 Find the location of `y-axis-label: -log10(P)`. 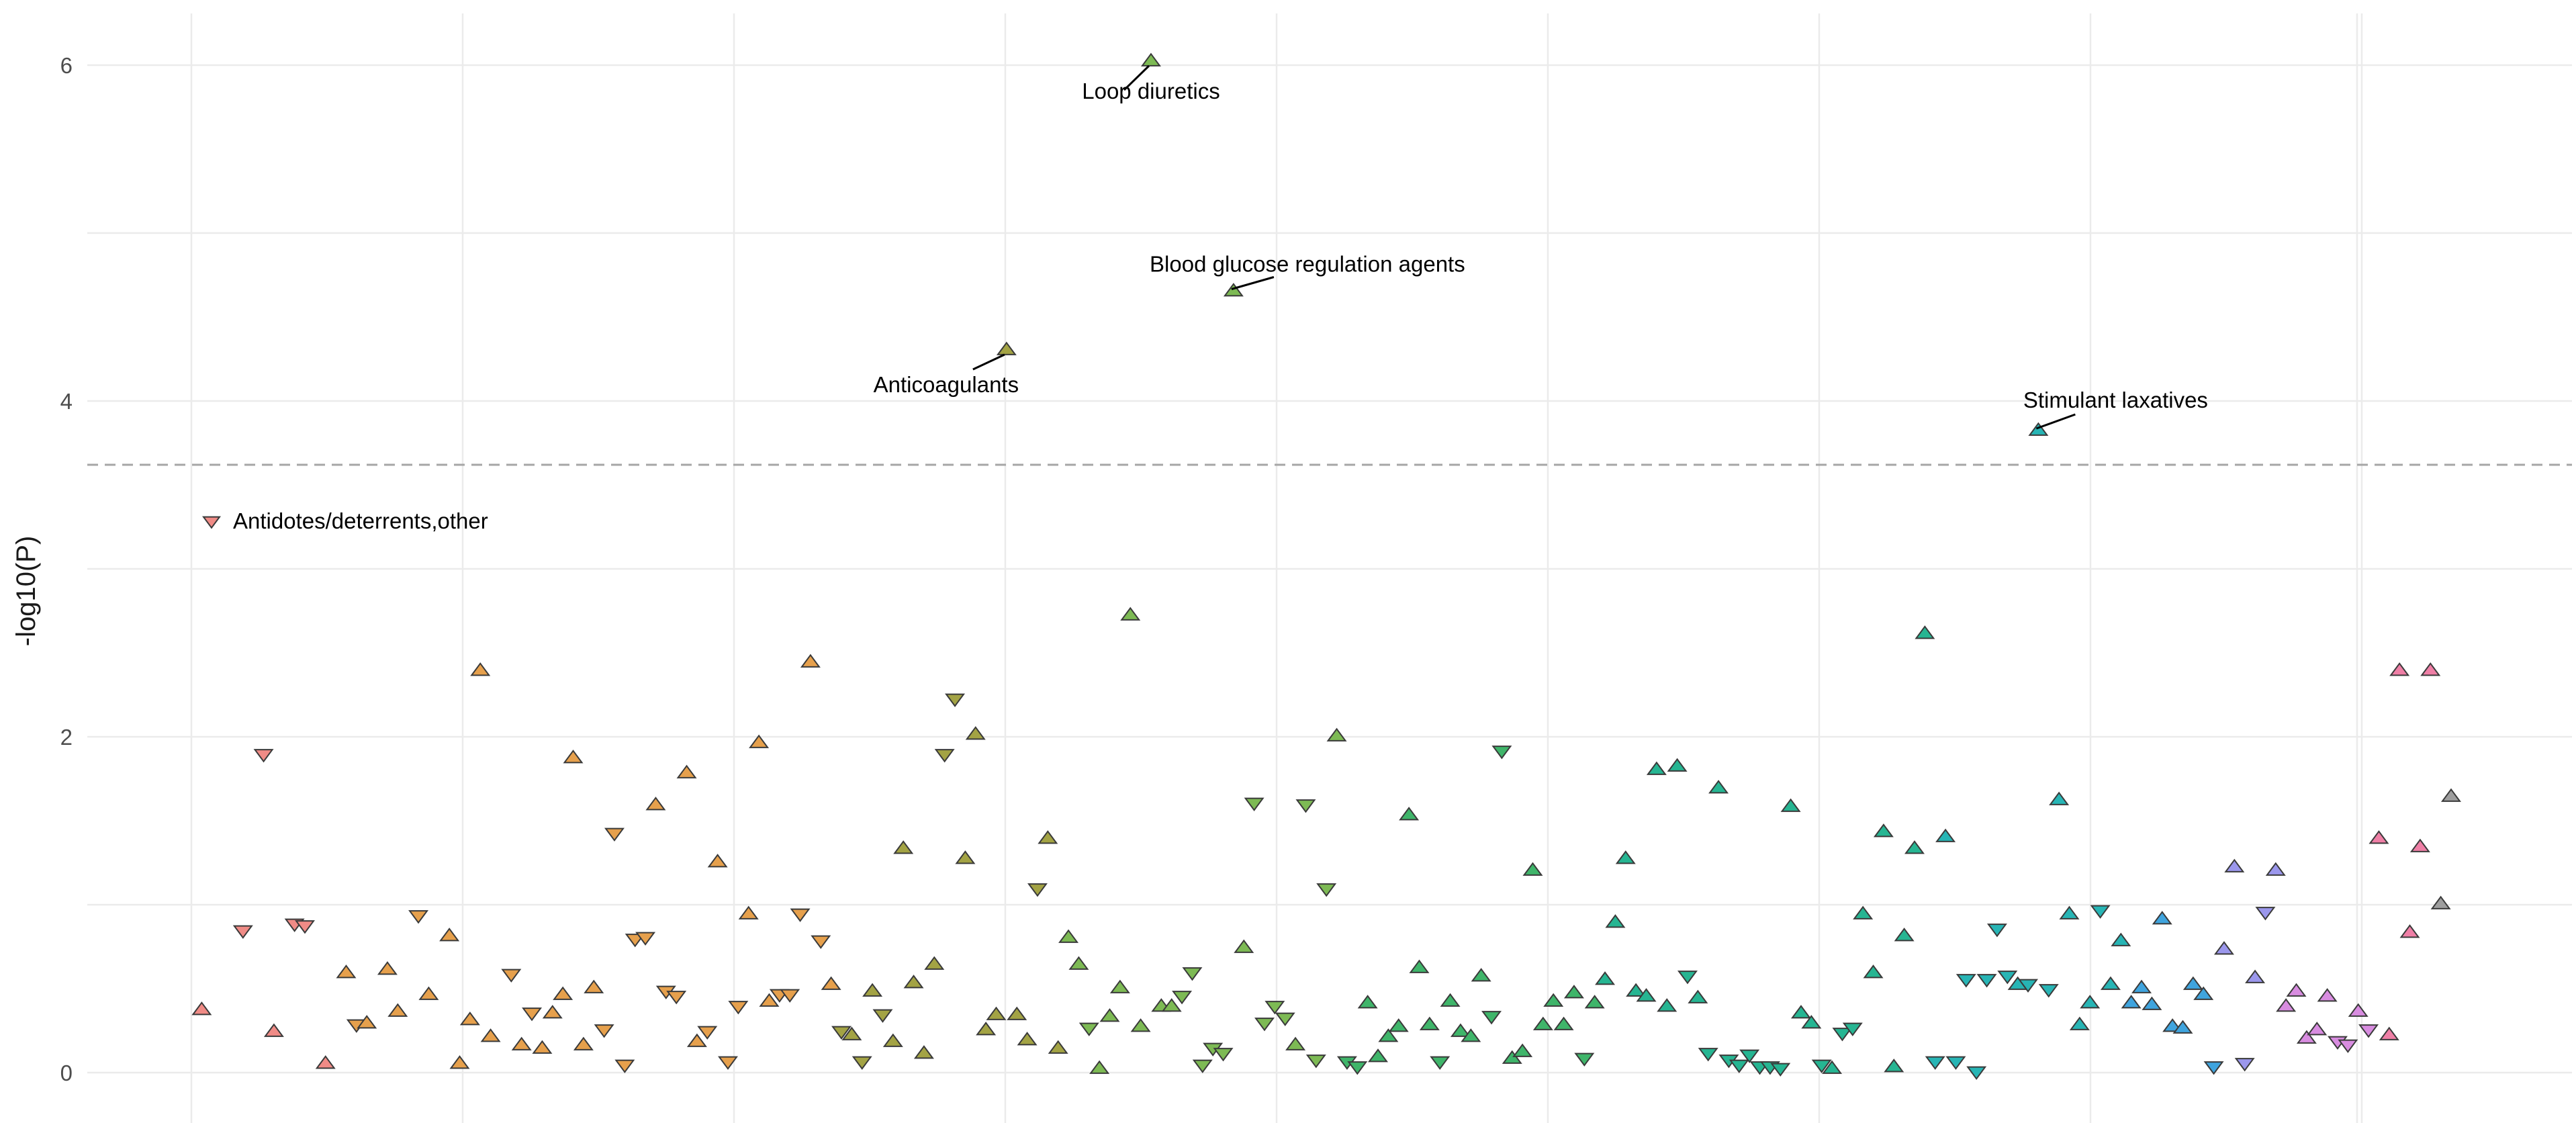

y-axis-label: -log10(P) is located at coordinates (26, 591).